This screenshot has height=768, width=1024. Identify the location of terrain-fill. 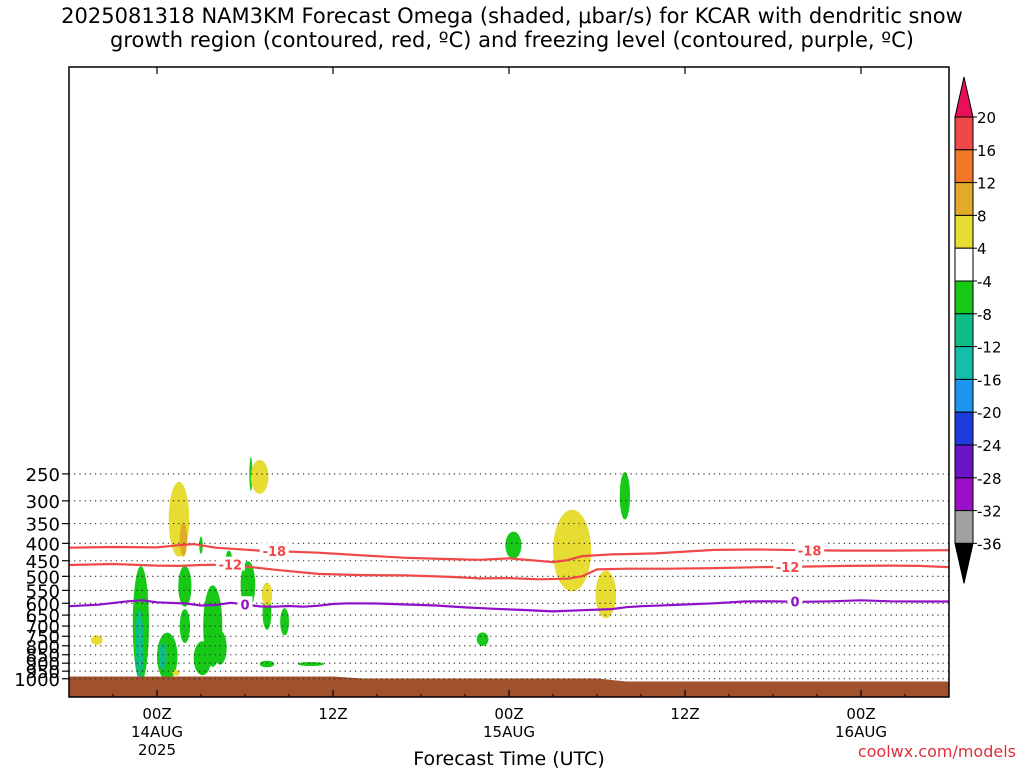
(509, 686).